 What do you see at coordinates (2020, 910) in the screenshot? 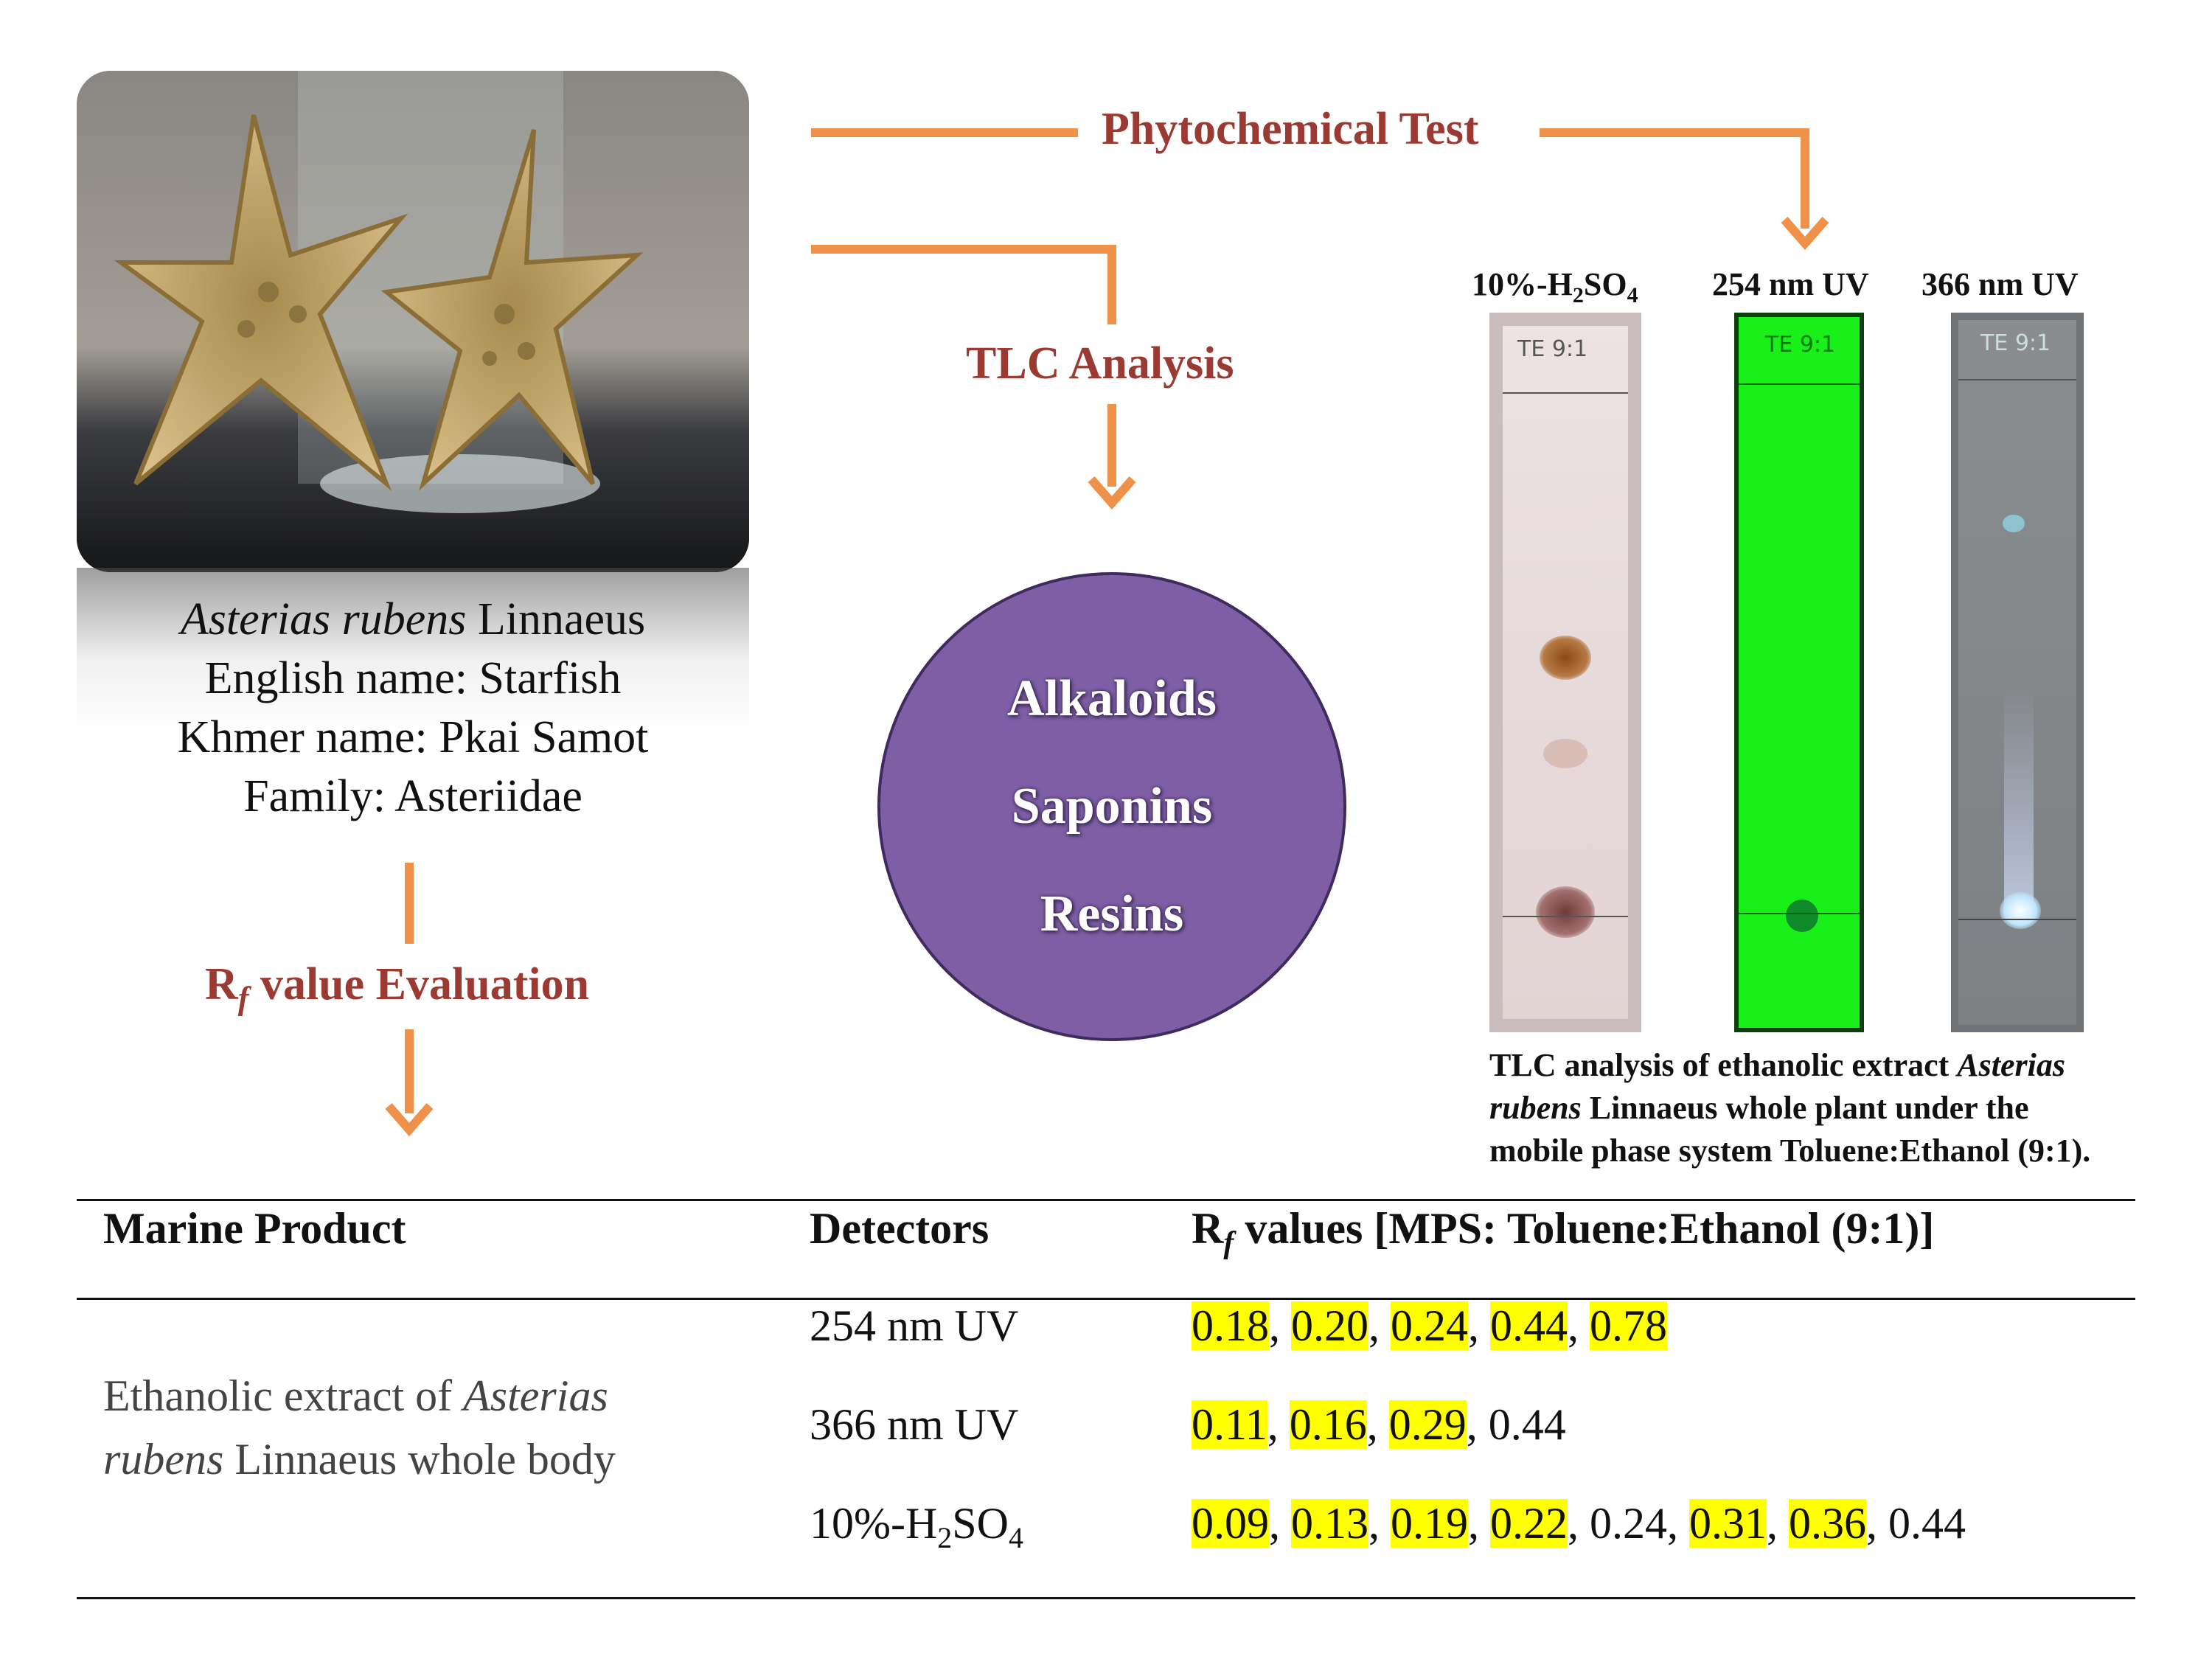
I see `uv366-bright-spot` at bounding box center [2020, 910].